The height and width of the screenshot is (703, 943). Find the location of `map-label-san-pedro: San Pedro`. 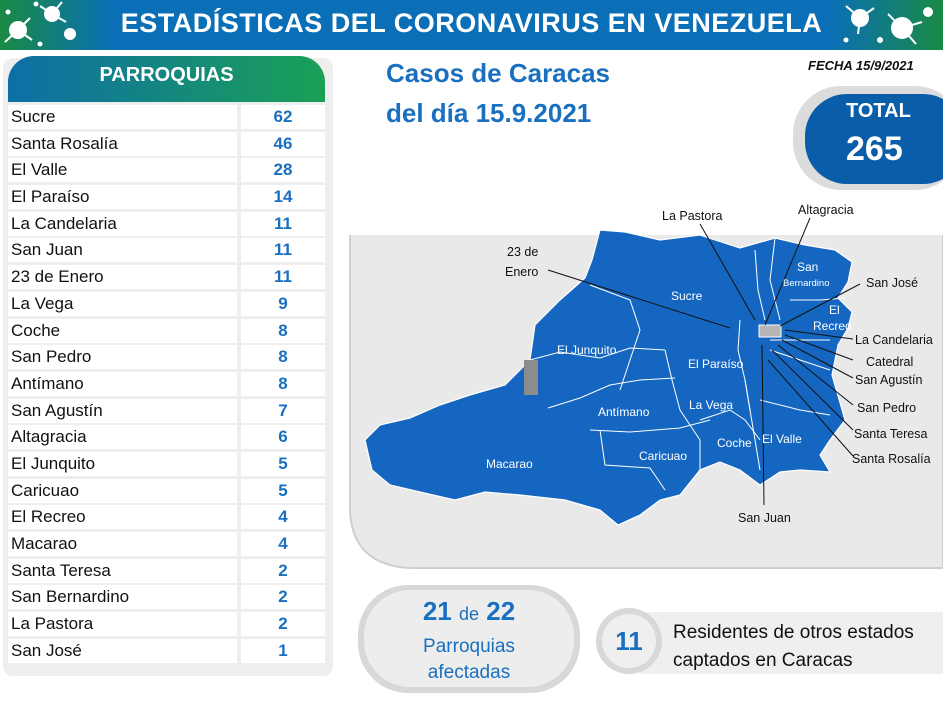

map-label-san-pedro: San Pedro is located at coordinates (886, 408).